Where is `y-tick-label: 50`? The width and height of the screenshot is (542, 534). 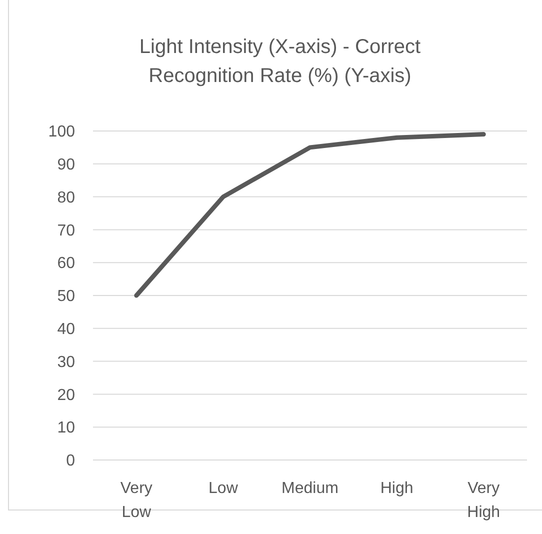 y-tick-label: 50 is located at coordinates (66, 297).